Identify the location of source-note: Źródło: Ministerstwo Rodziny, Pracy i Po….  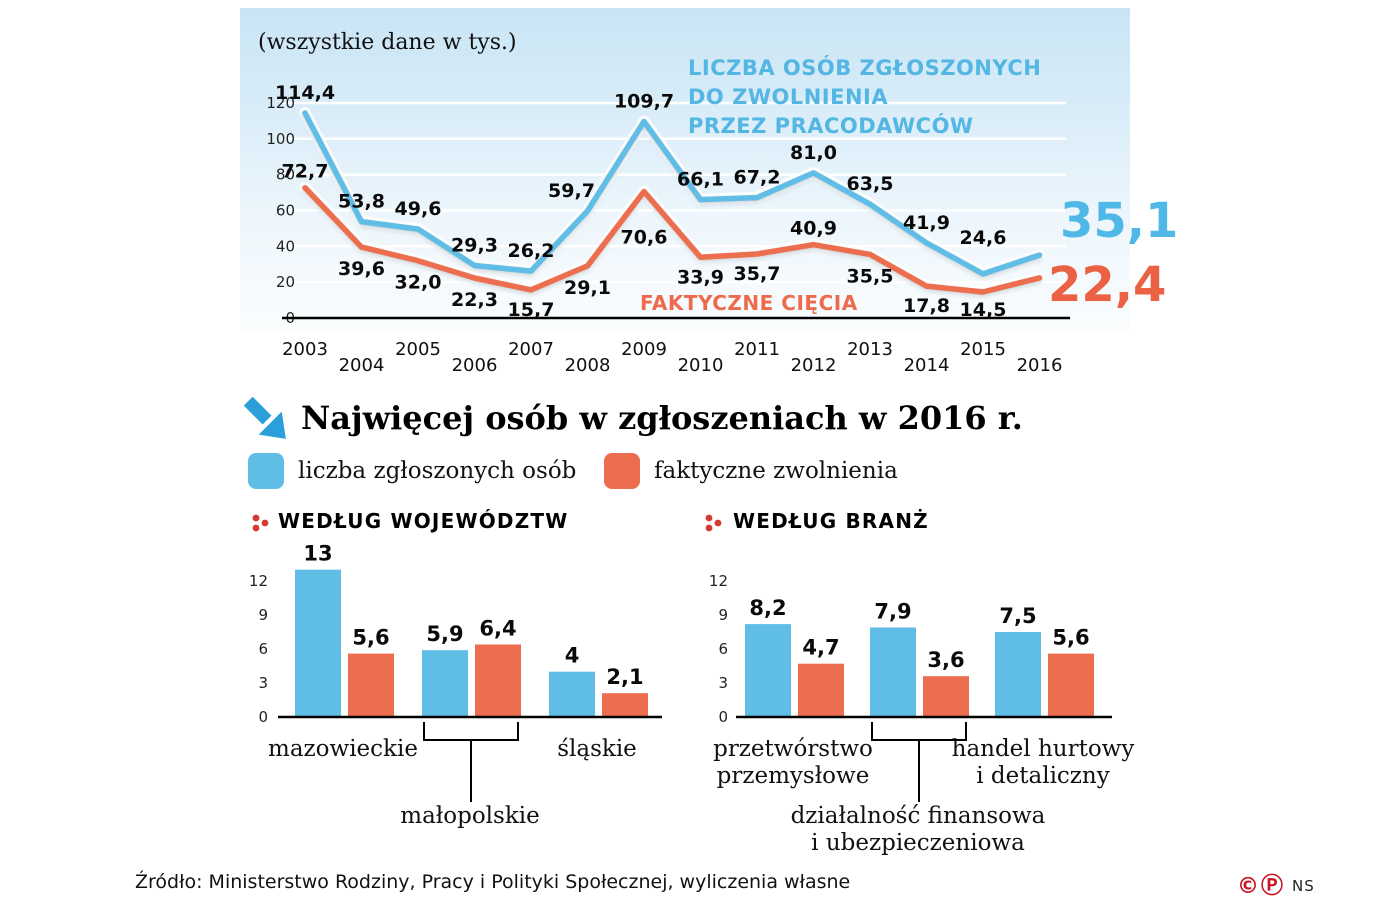
(493, 882).